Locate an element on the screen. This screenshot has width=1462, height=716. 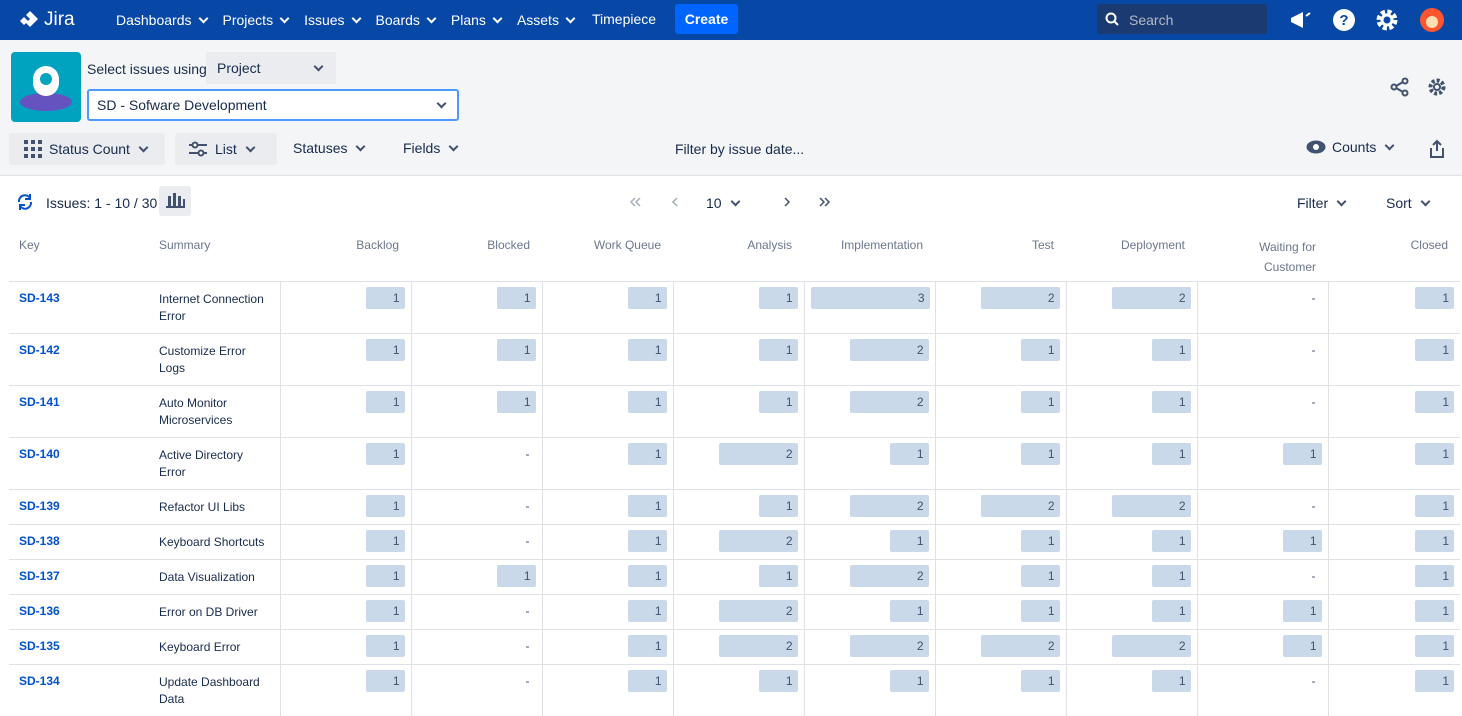
notifications-icon is located at coordinates (1300, 20).